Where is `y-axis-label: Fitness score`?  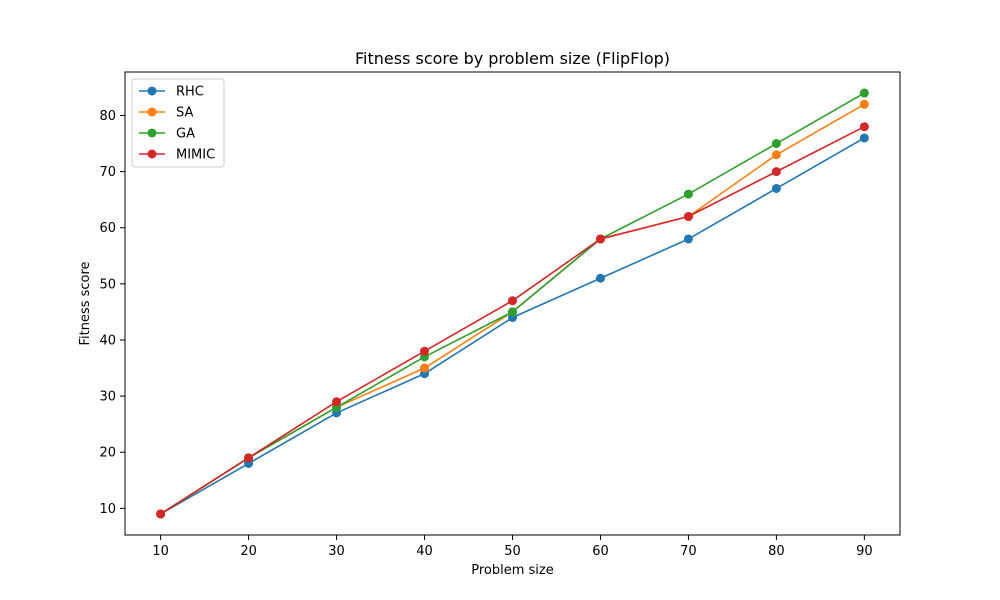 y-axis-label: Fitness score is located at coordinates (85, 303).